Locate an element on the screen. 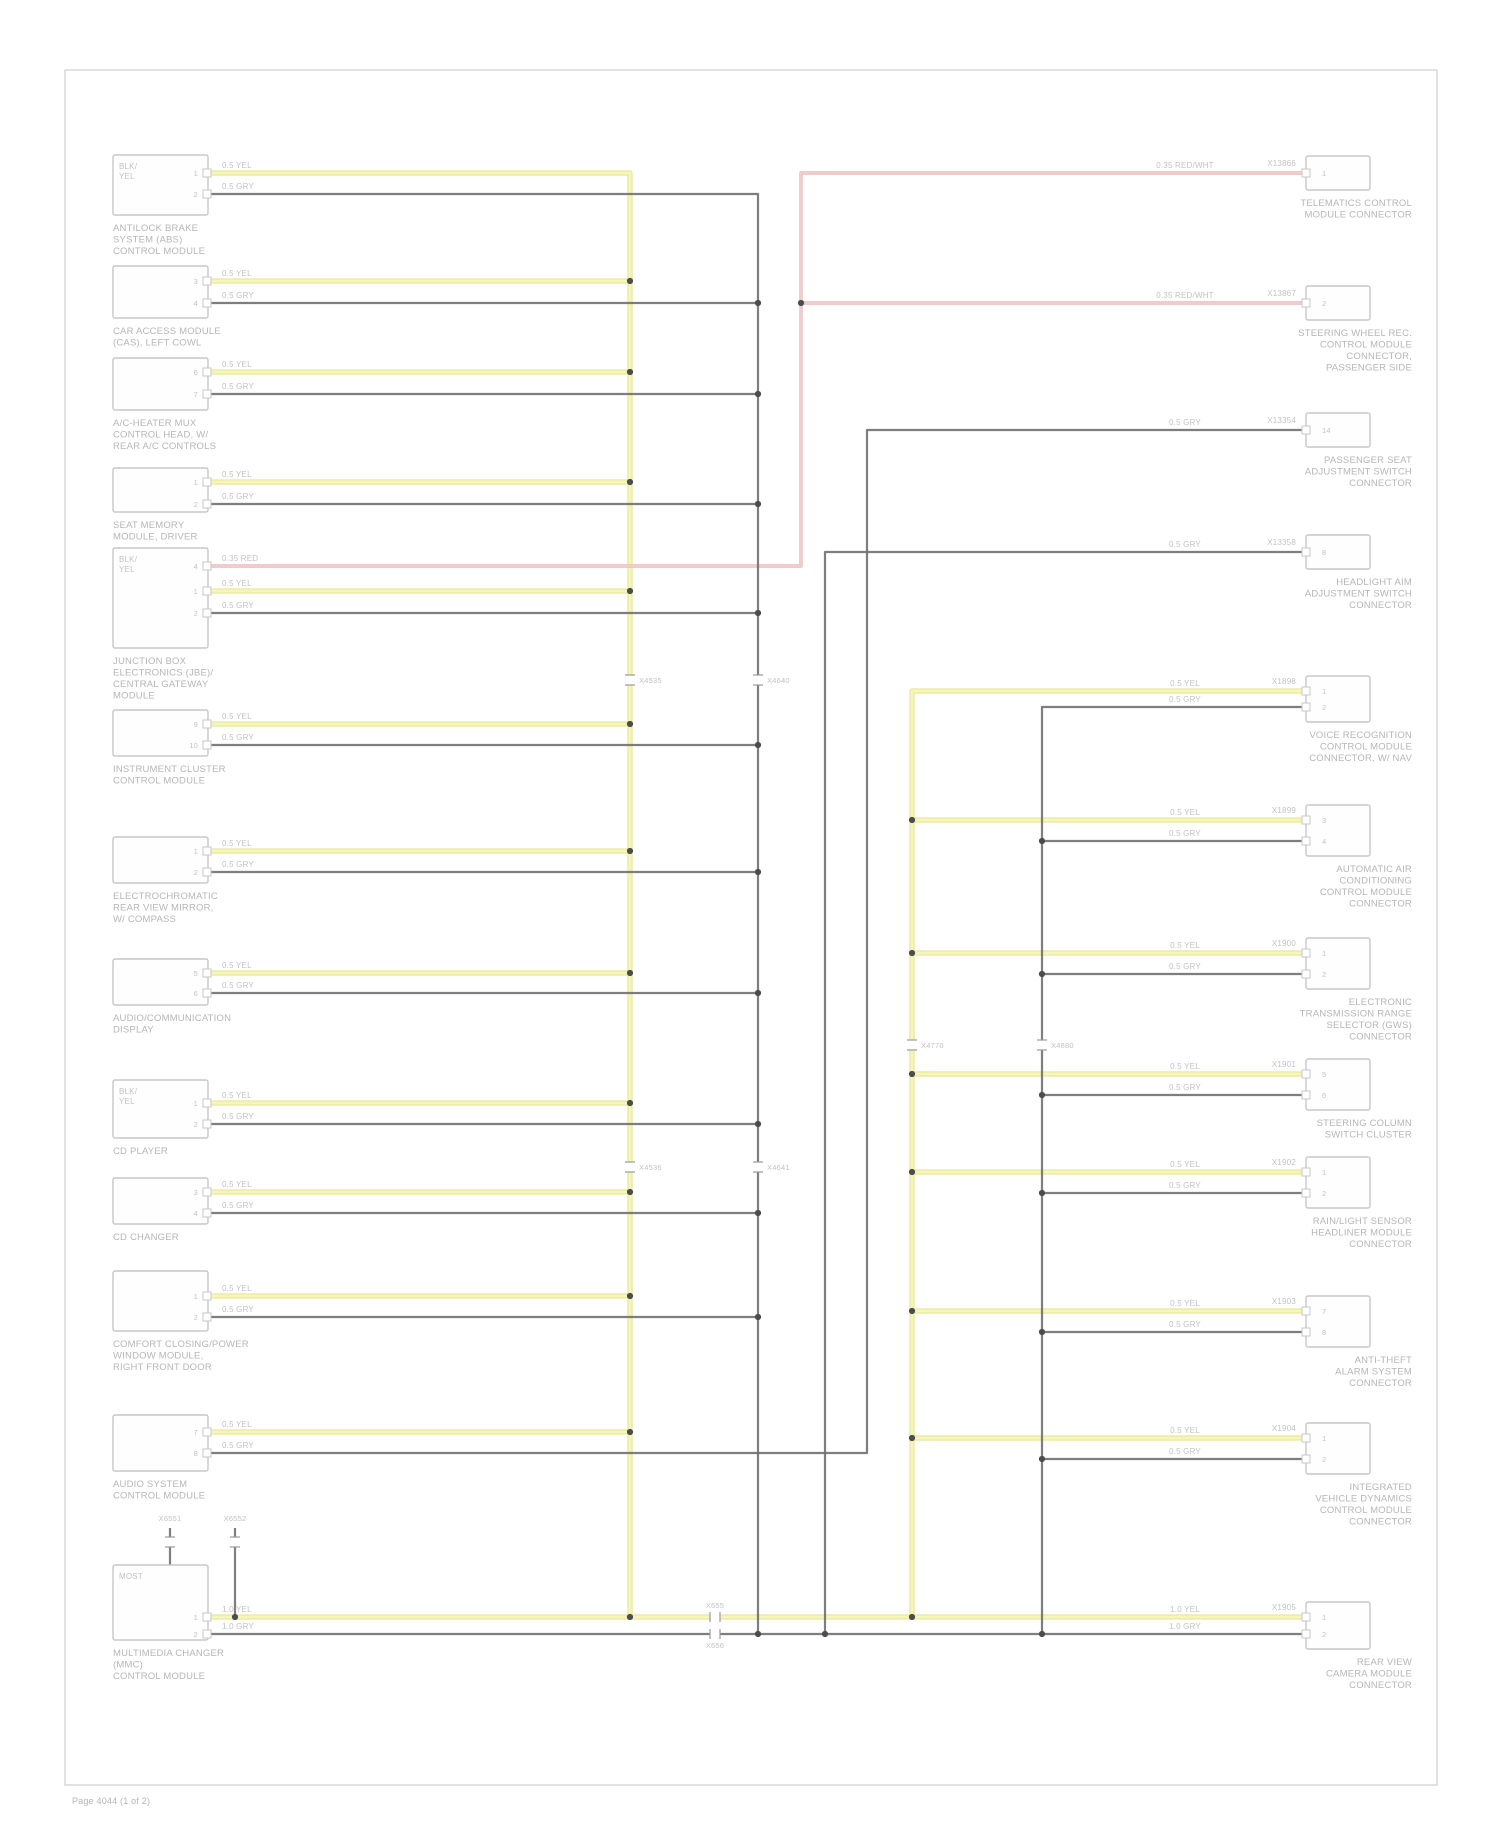  wire-color-label: 0.35 RED/WHT is located at coordinates (1185, 295).